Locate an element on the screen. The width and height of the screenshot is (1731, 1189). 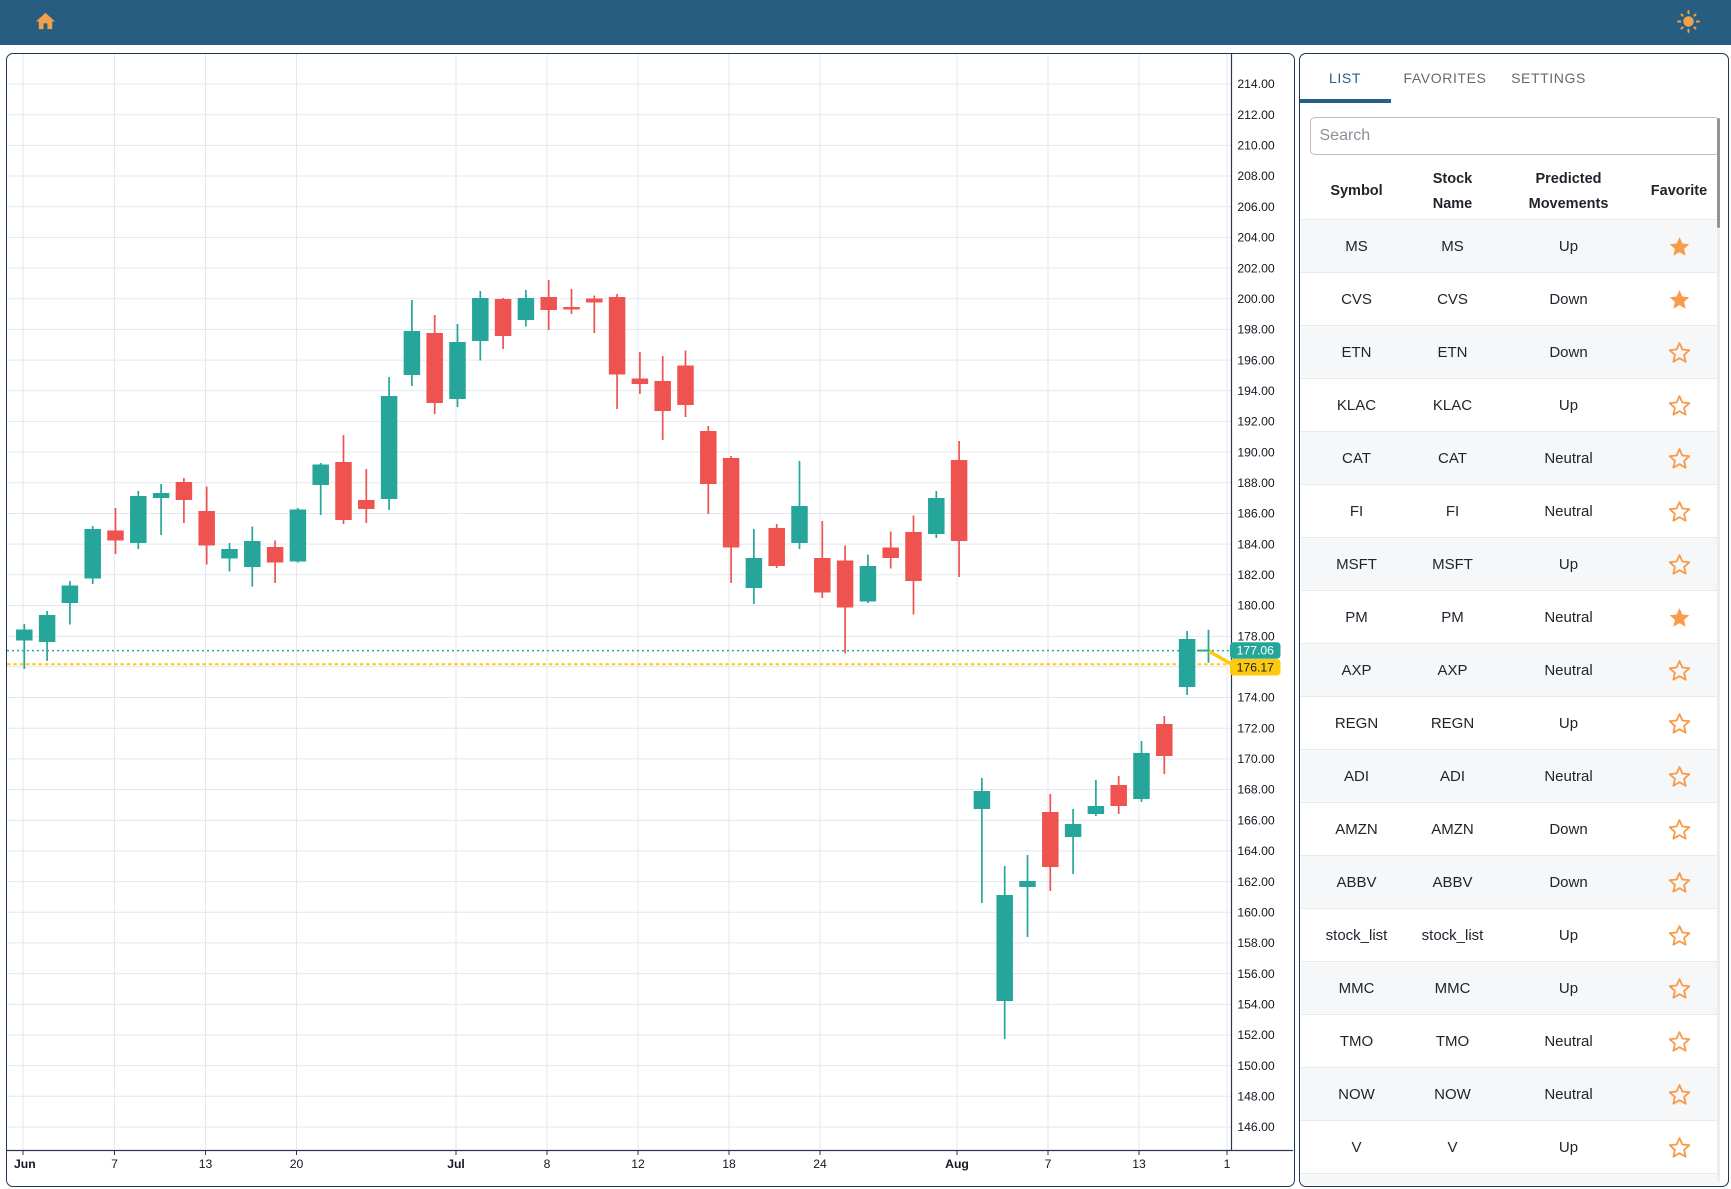
svg-text: 170.00 is located at coordinates (1255, 759).